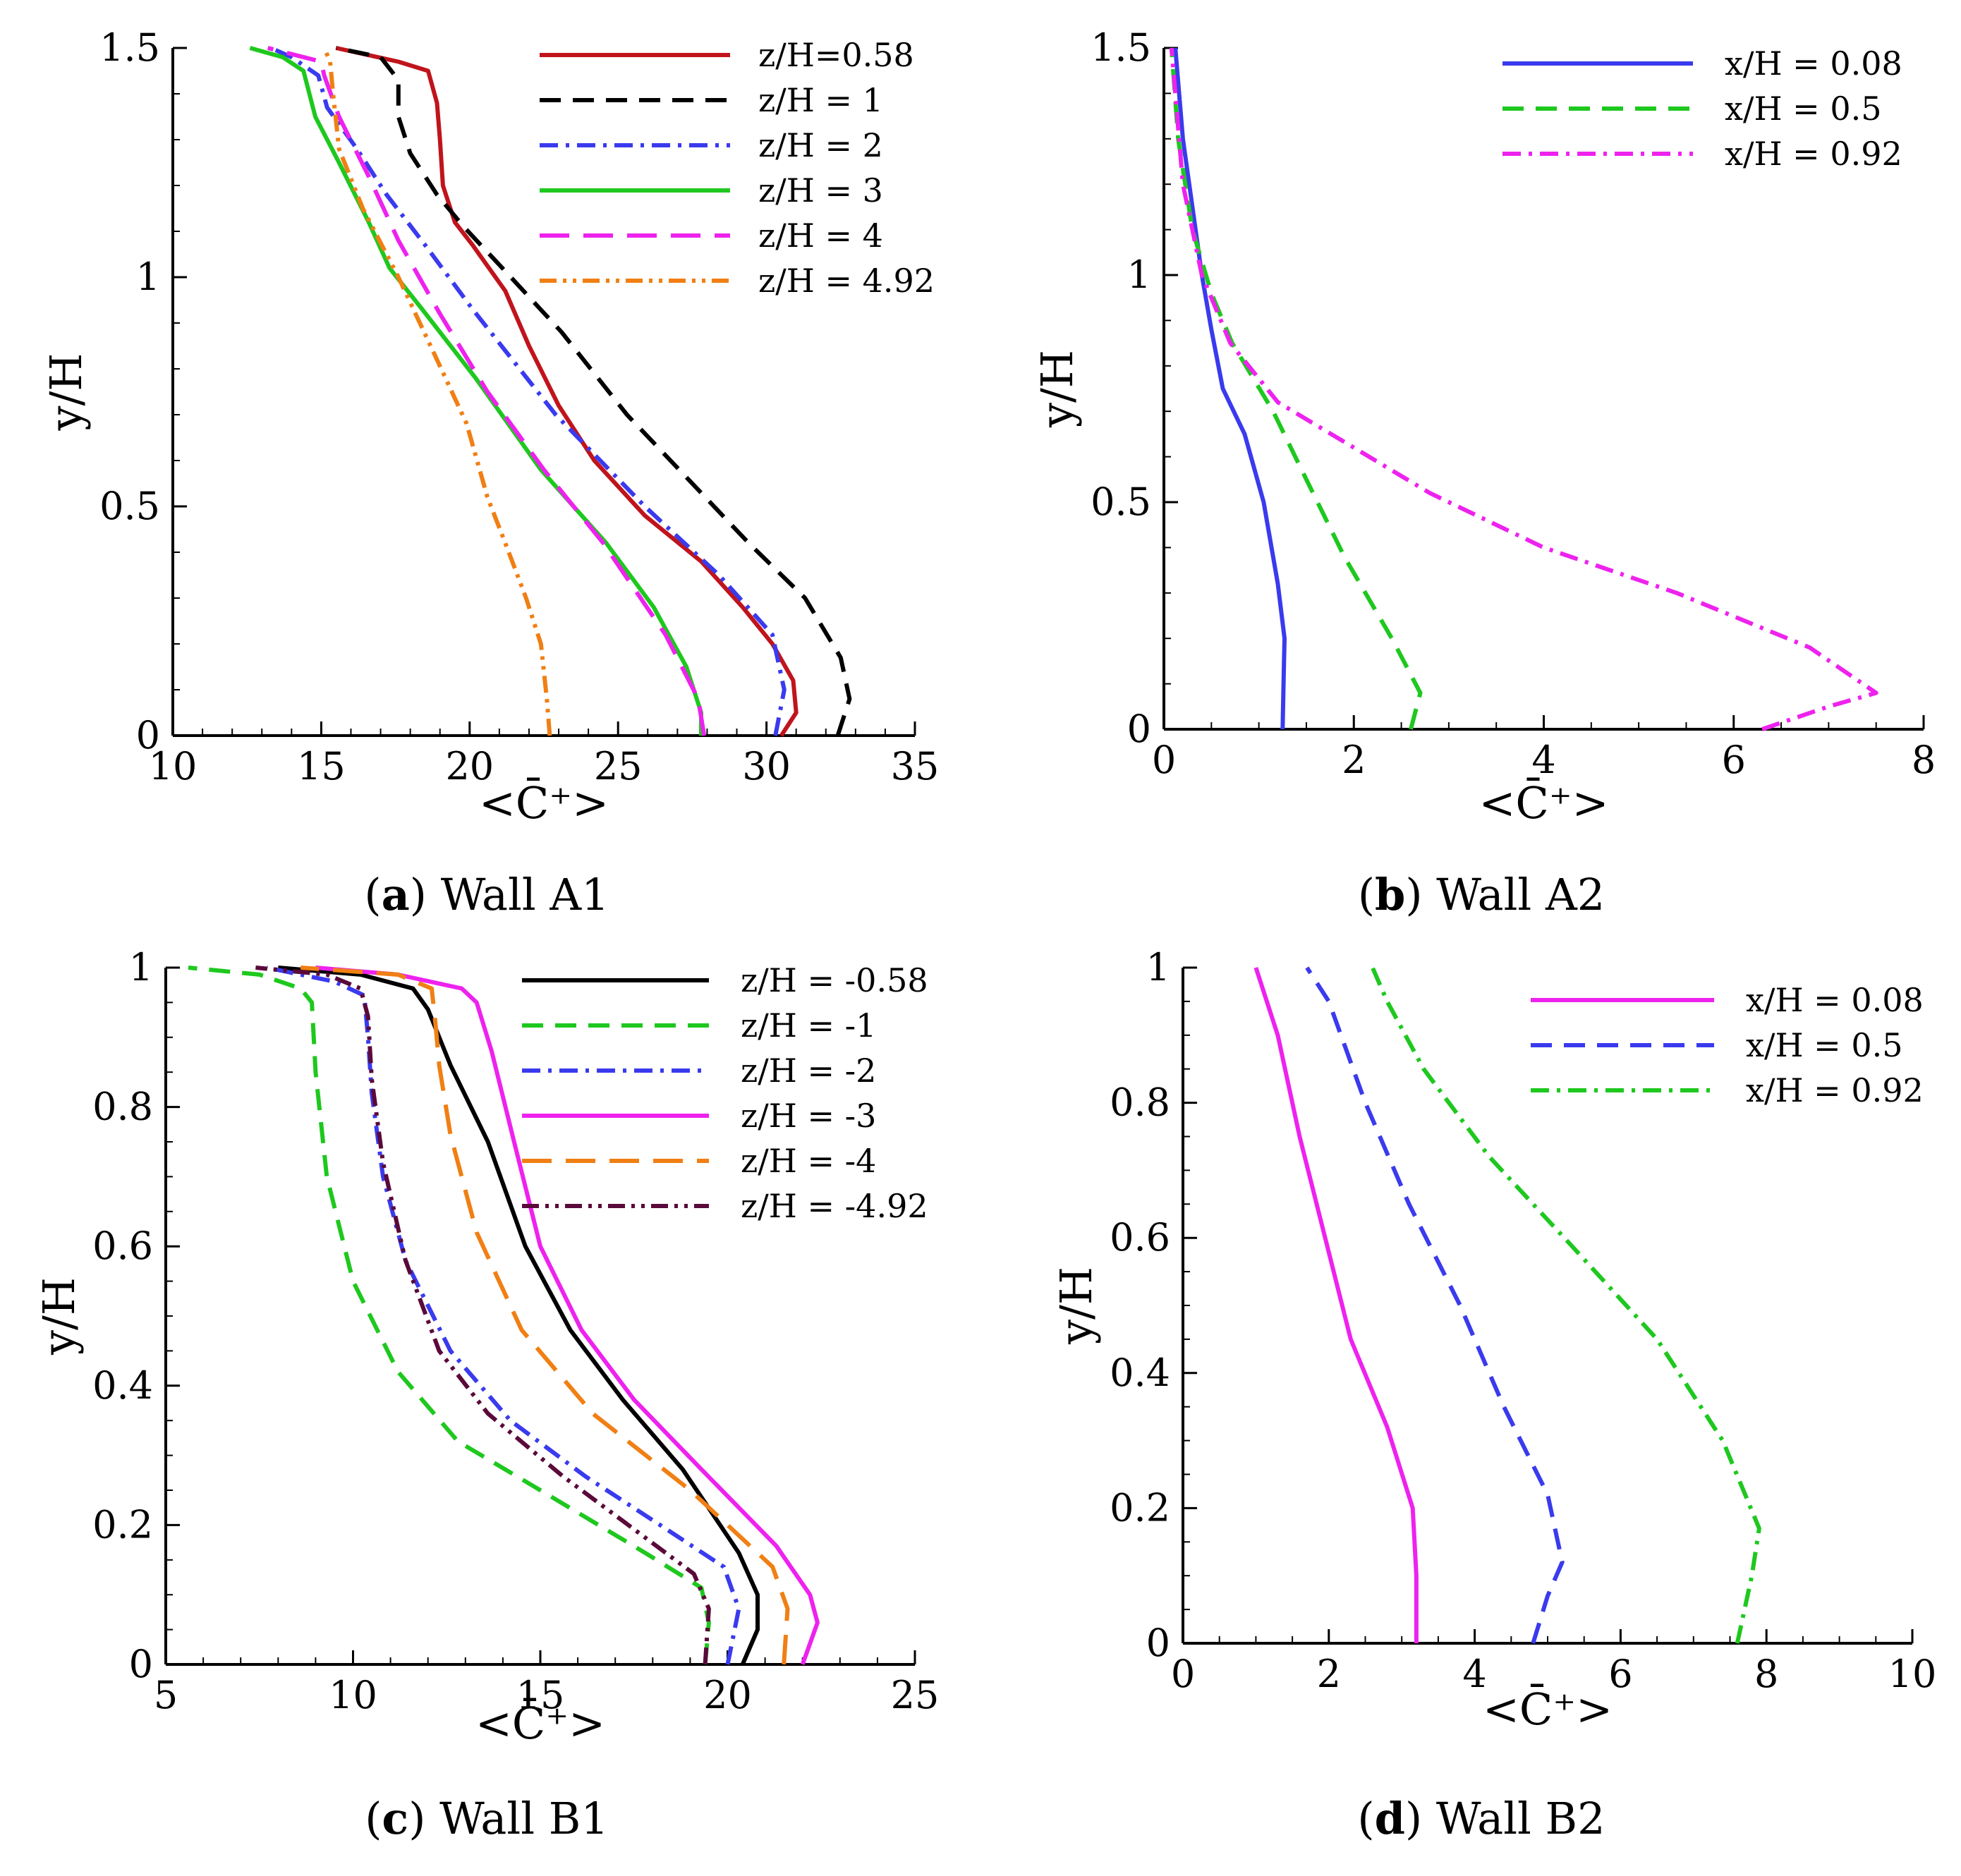  Describe the element at coordinates (809, 1071) in the screenshot. I see `legend-label: z/H = -2` at that location.